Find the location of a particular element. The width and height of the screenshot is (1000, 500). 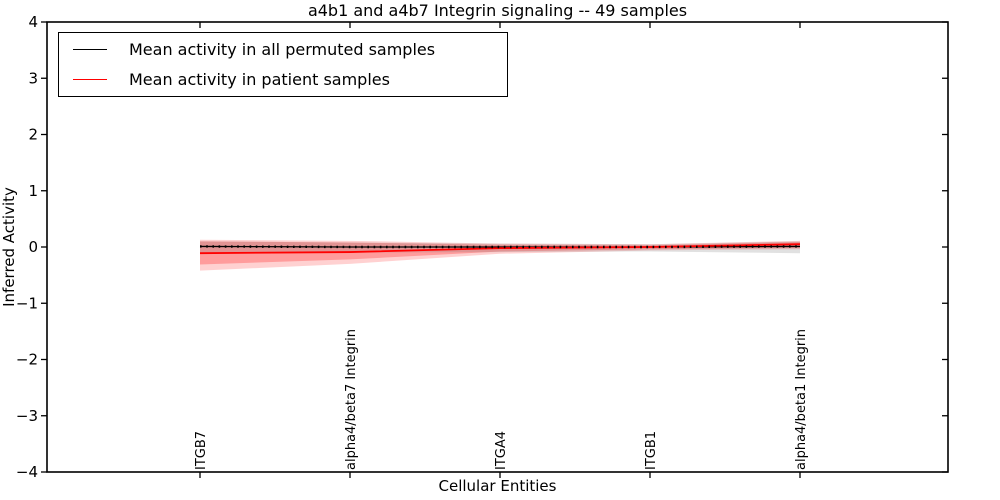

x-tick-label: alpha4/beta1 Integrin is located at coordinates (801, 399).